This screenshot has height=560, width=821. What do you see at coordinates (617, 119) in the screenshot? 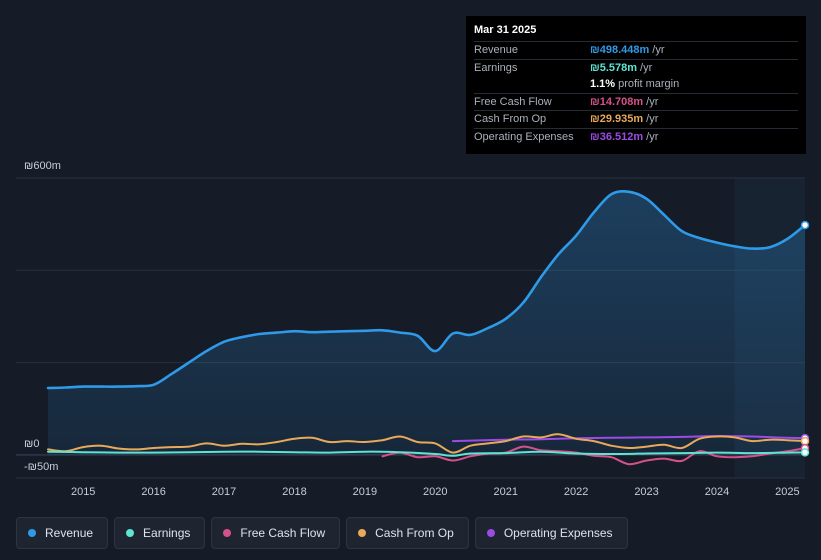
I see `tooltip-row-value: ₪29.935m` at bounding box center [617, 119].